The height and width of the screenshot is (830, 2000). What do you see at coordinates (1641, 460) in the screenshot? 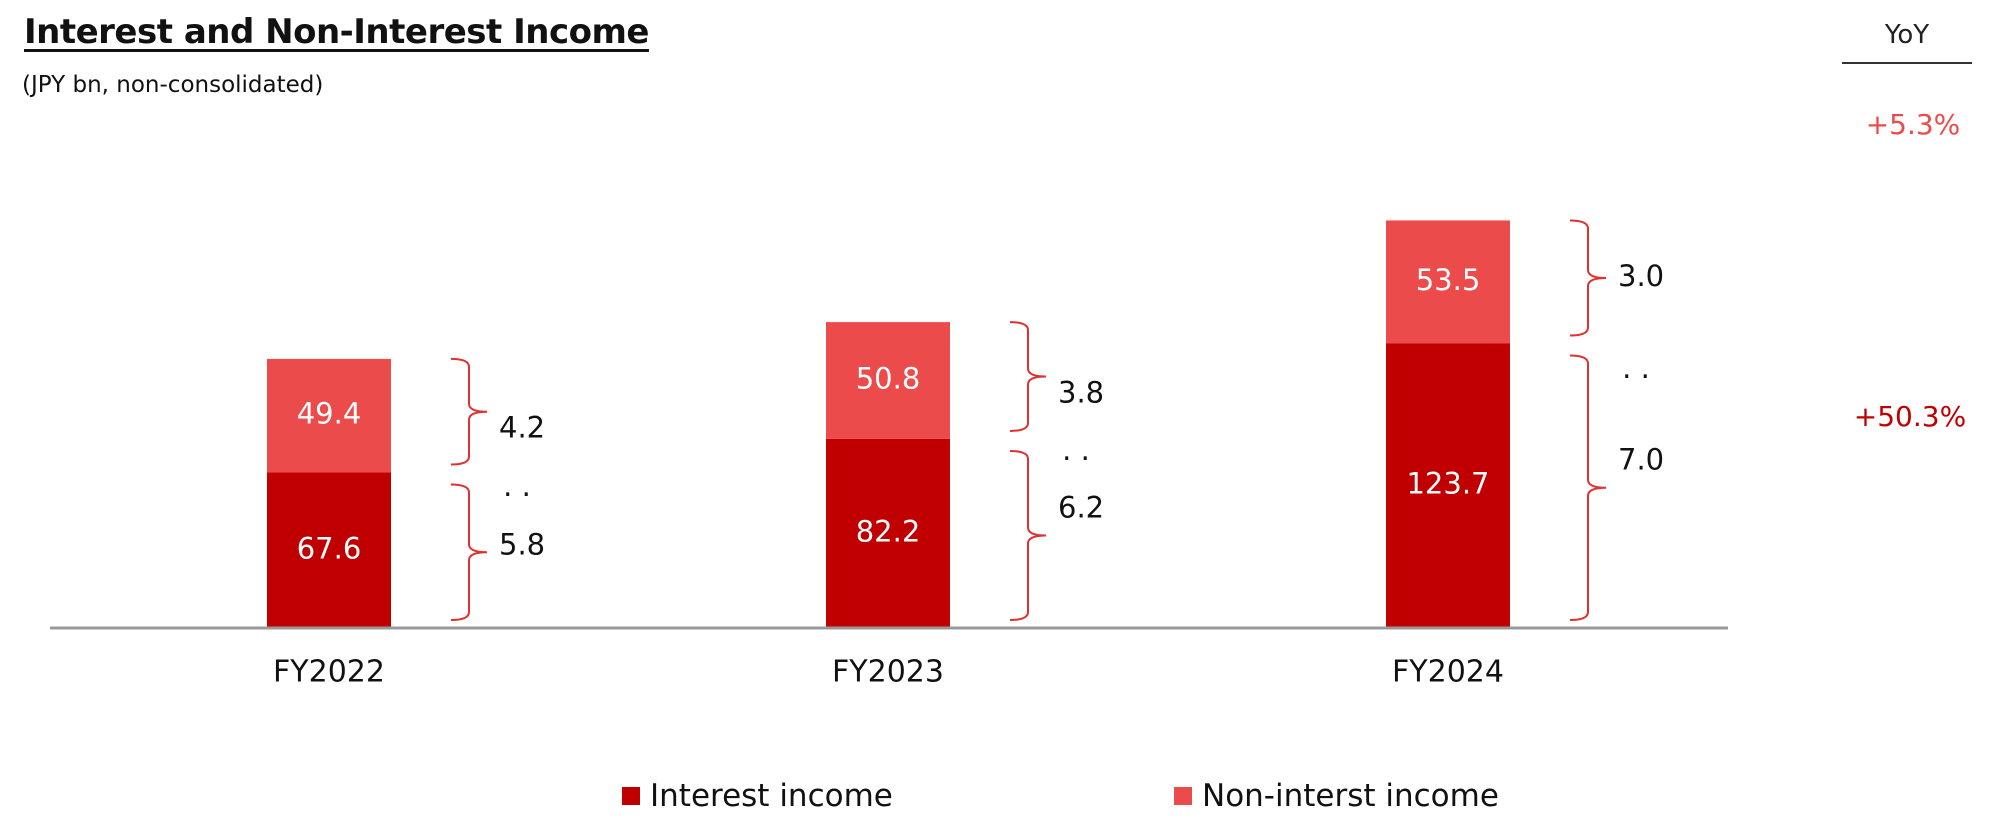
I see `bracket-value-interest-fy2024: 7.0` at bounding box center [1641, 460].